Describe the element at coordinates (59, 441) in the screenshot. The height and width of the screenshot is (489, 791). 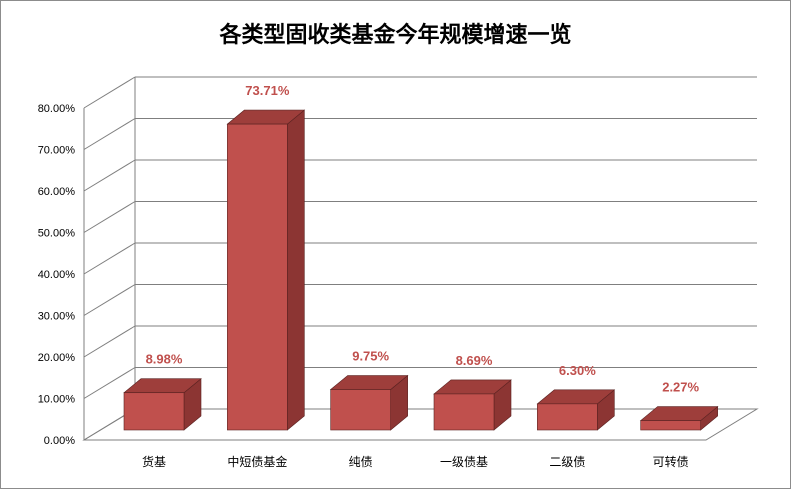
I see `y-tick-label: 0.00%` at that location.